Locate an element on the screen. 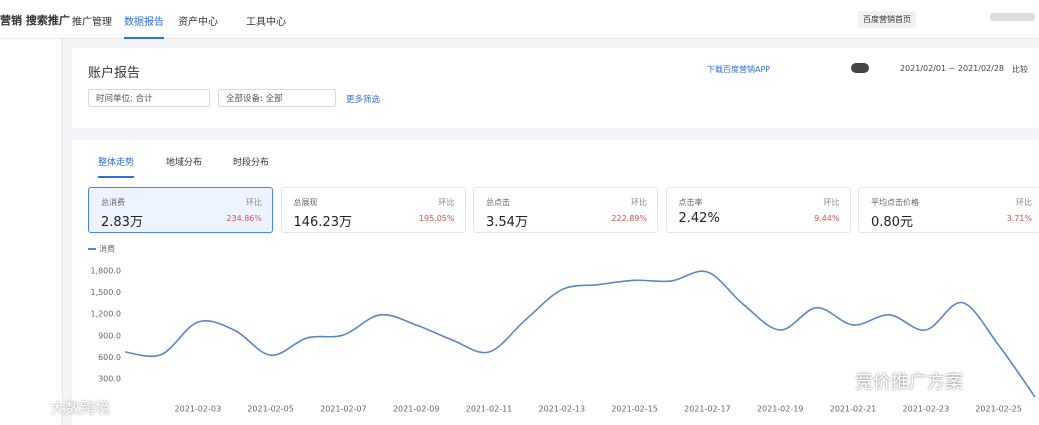 Image resolution: width=1039 pixels, height=425 pixels. x-tick-label: 2021-02-09 is located at coordinates (416, 409).